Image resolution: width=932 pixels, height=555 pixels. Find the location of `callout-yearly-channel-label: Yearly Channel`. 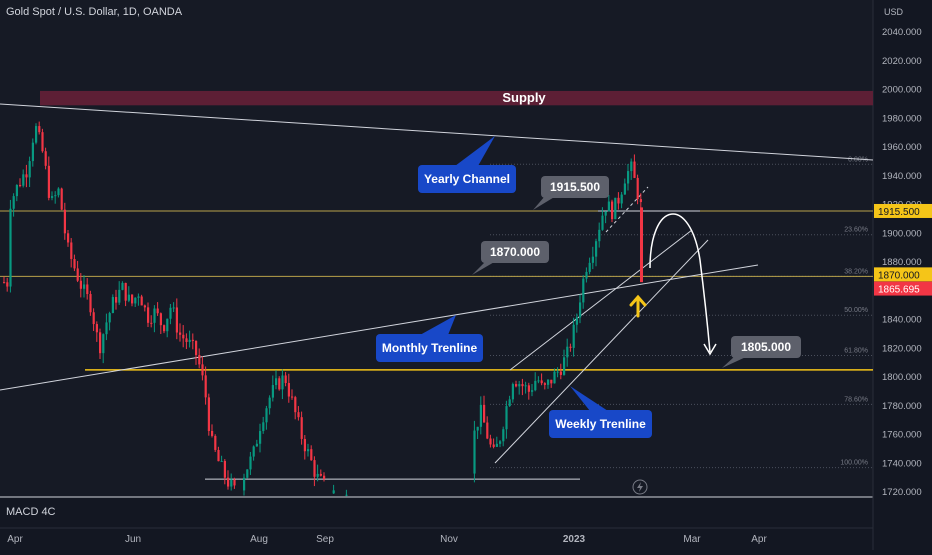

callout-yearly-channel-label: Yearly Channel is located at coordinates (467, 179).